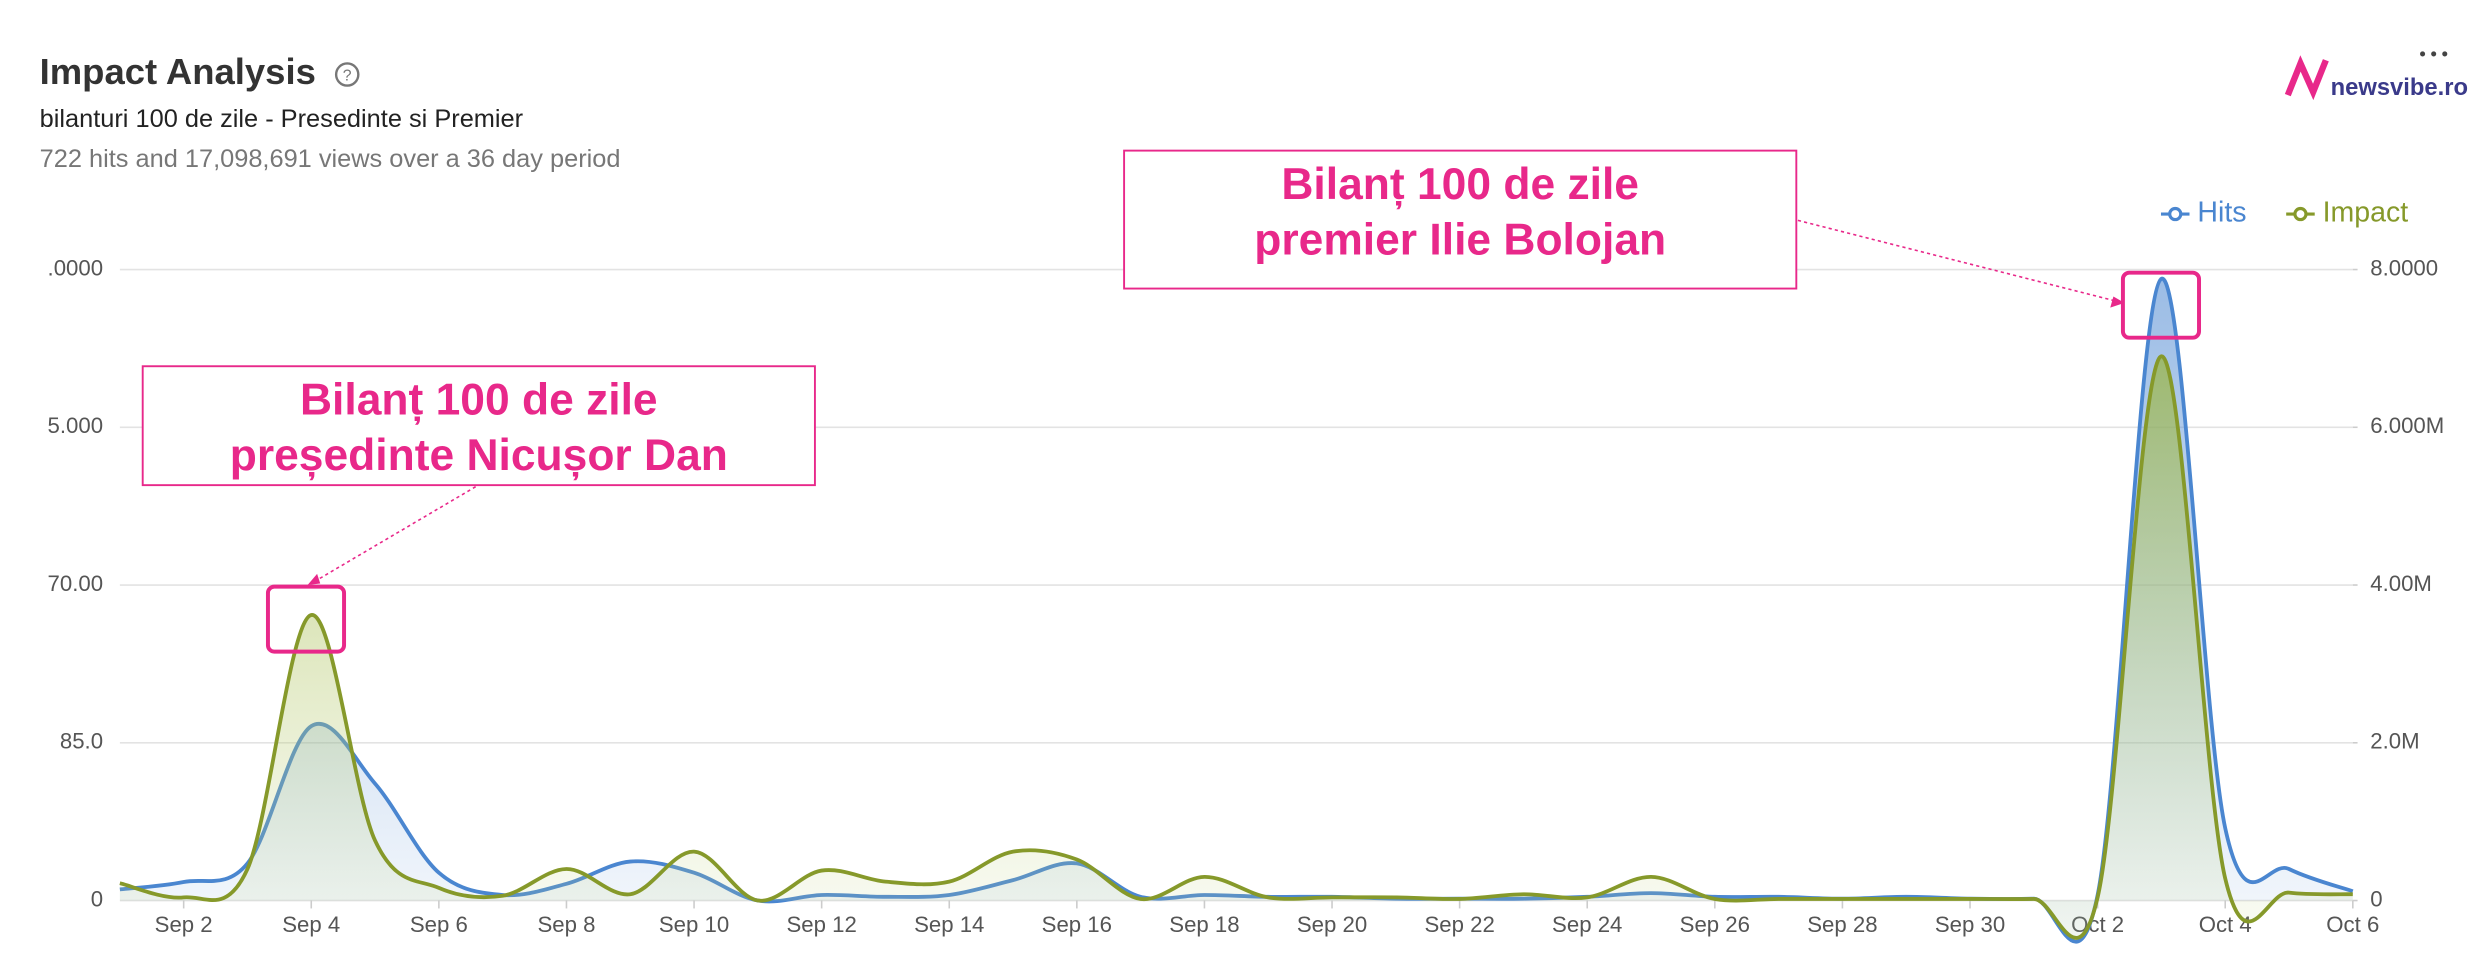  I want to click on x-tick-label: Sep 30, so click(1970, 924).